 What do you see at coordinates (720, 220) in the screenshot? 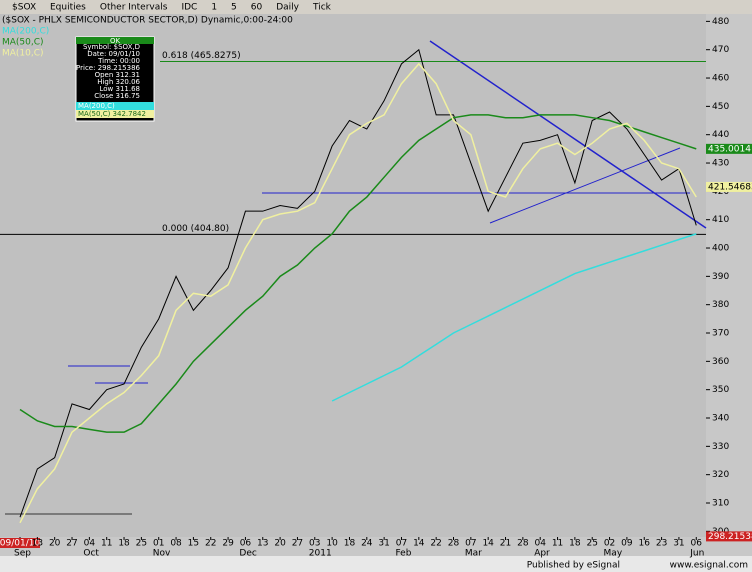
I see `y-tick-label: 410` at bounding box center [720, 220].